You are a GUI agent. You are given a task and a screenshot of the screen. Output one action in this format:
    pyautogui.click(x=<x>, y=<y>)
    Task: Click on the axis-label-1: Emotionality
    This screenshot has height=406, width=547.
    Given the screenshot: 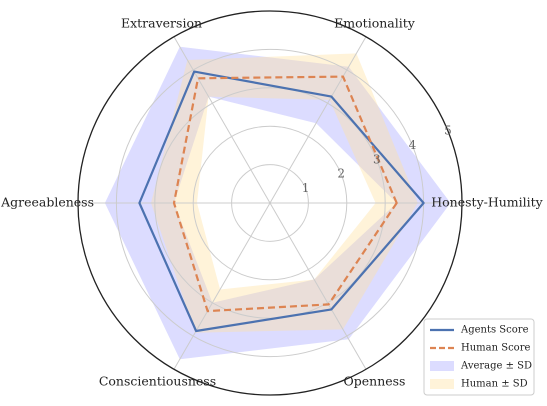 What is the action you would take?
    pyautogui.click(x=375, y=22)
    